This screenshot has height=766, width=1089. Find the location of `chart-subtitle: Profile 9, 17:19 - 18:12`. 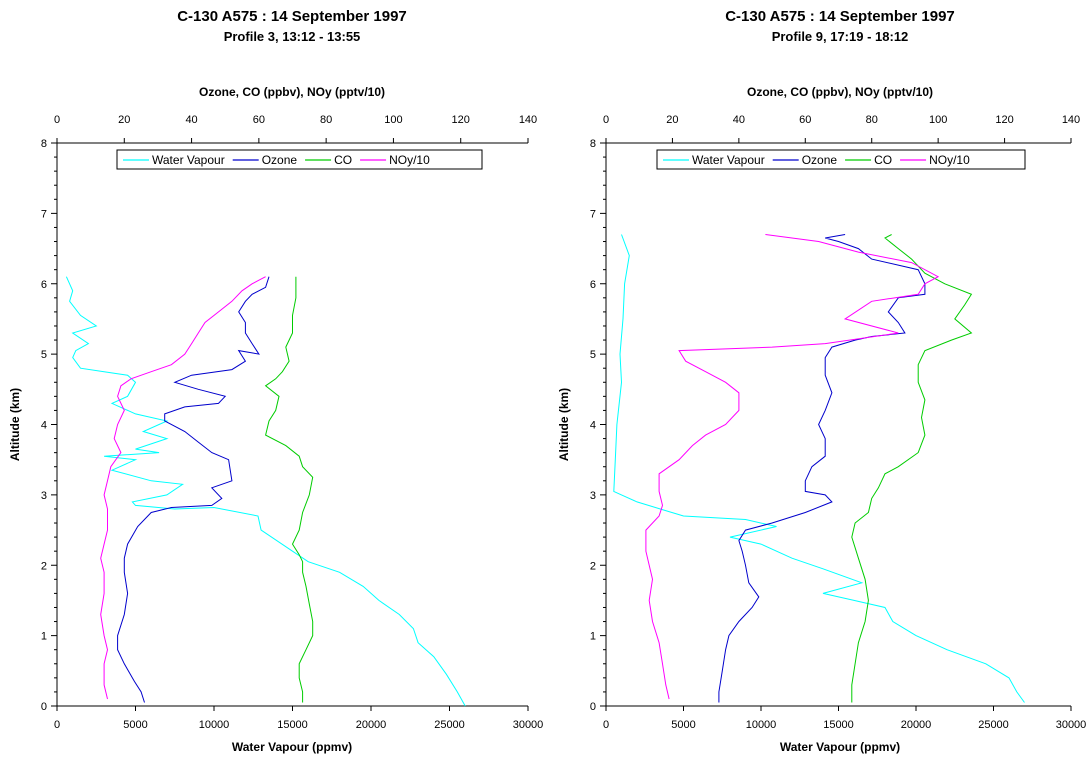

chart-subtitle: Profile 9, 17:19 - 18:12 is located at coordinates (840, 36).